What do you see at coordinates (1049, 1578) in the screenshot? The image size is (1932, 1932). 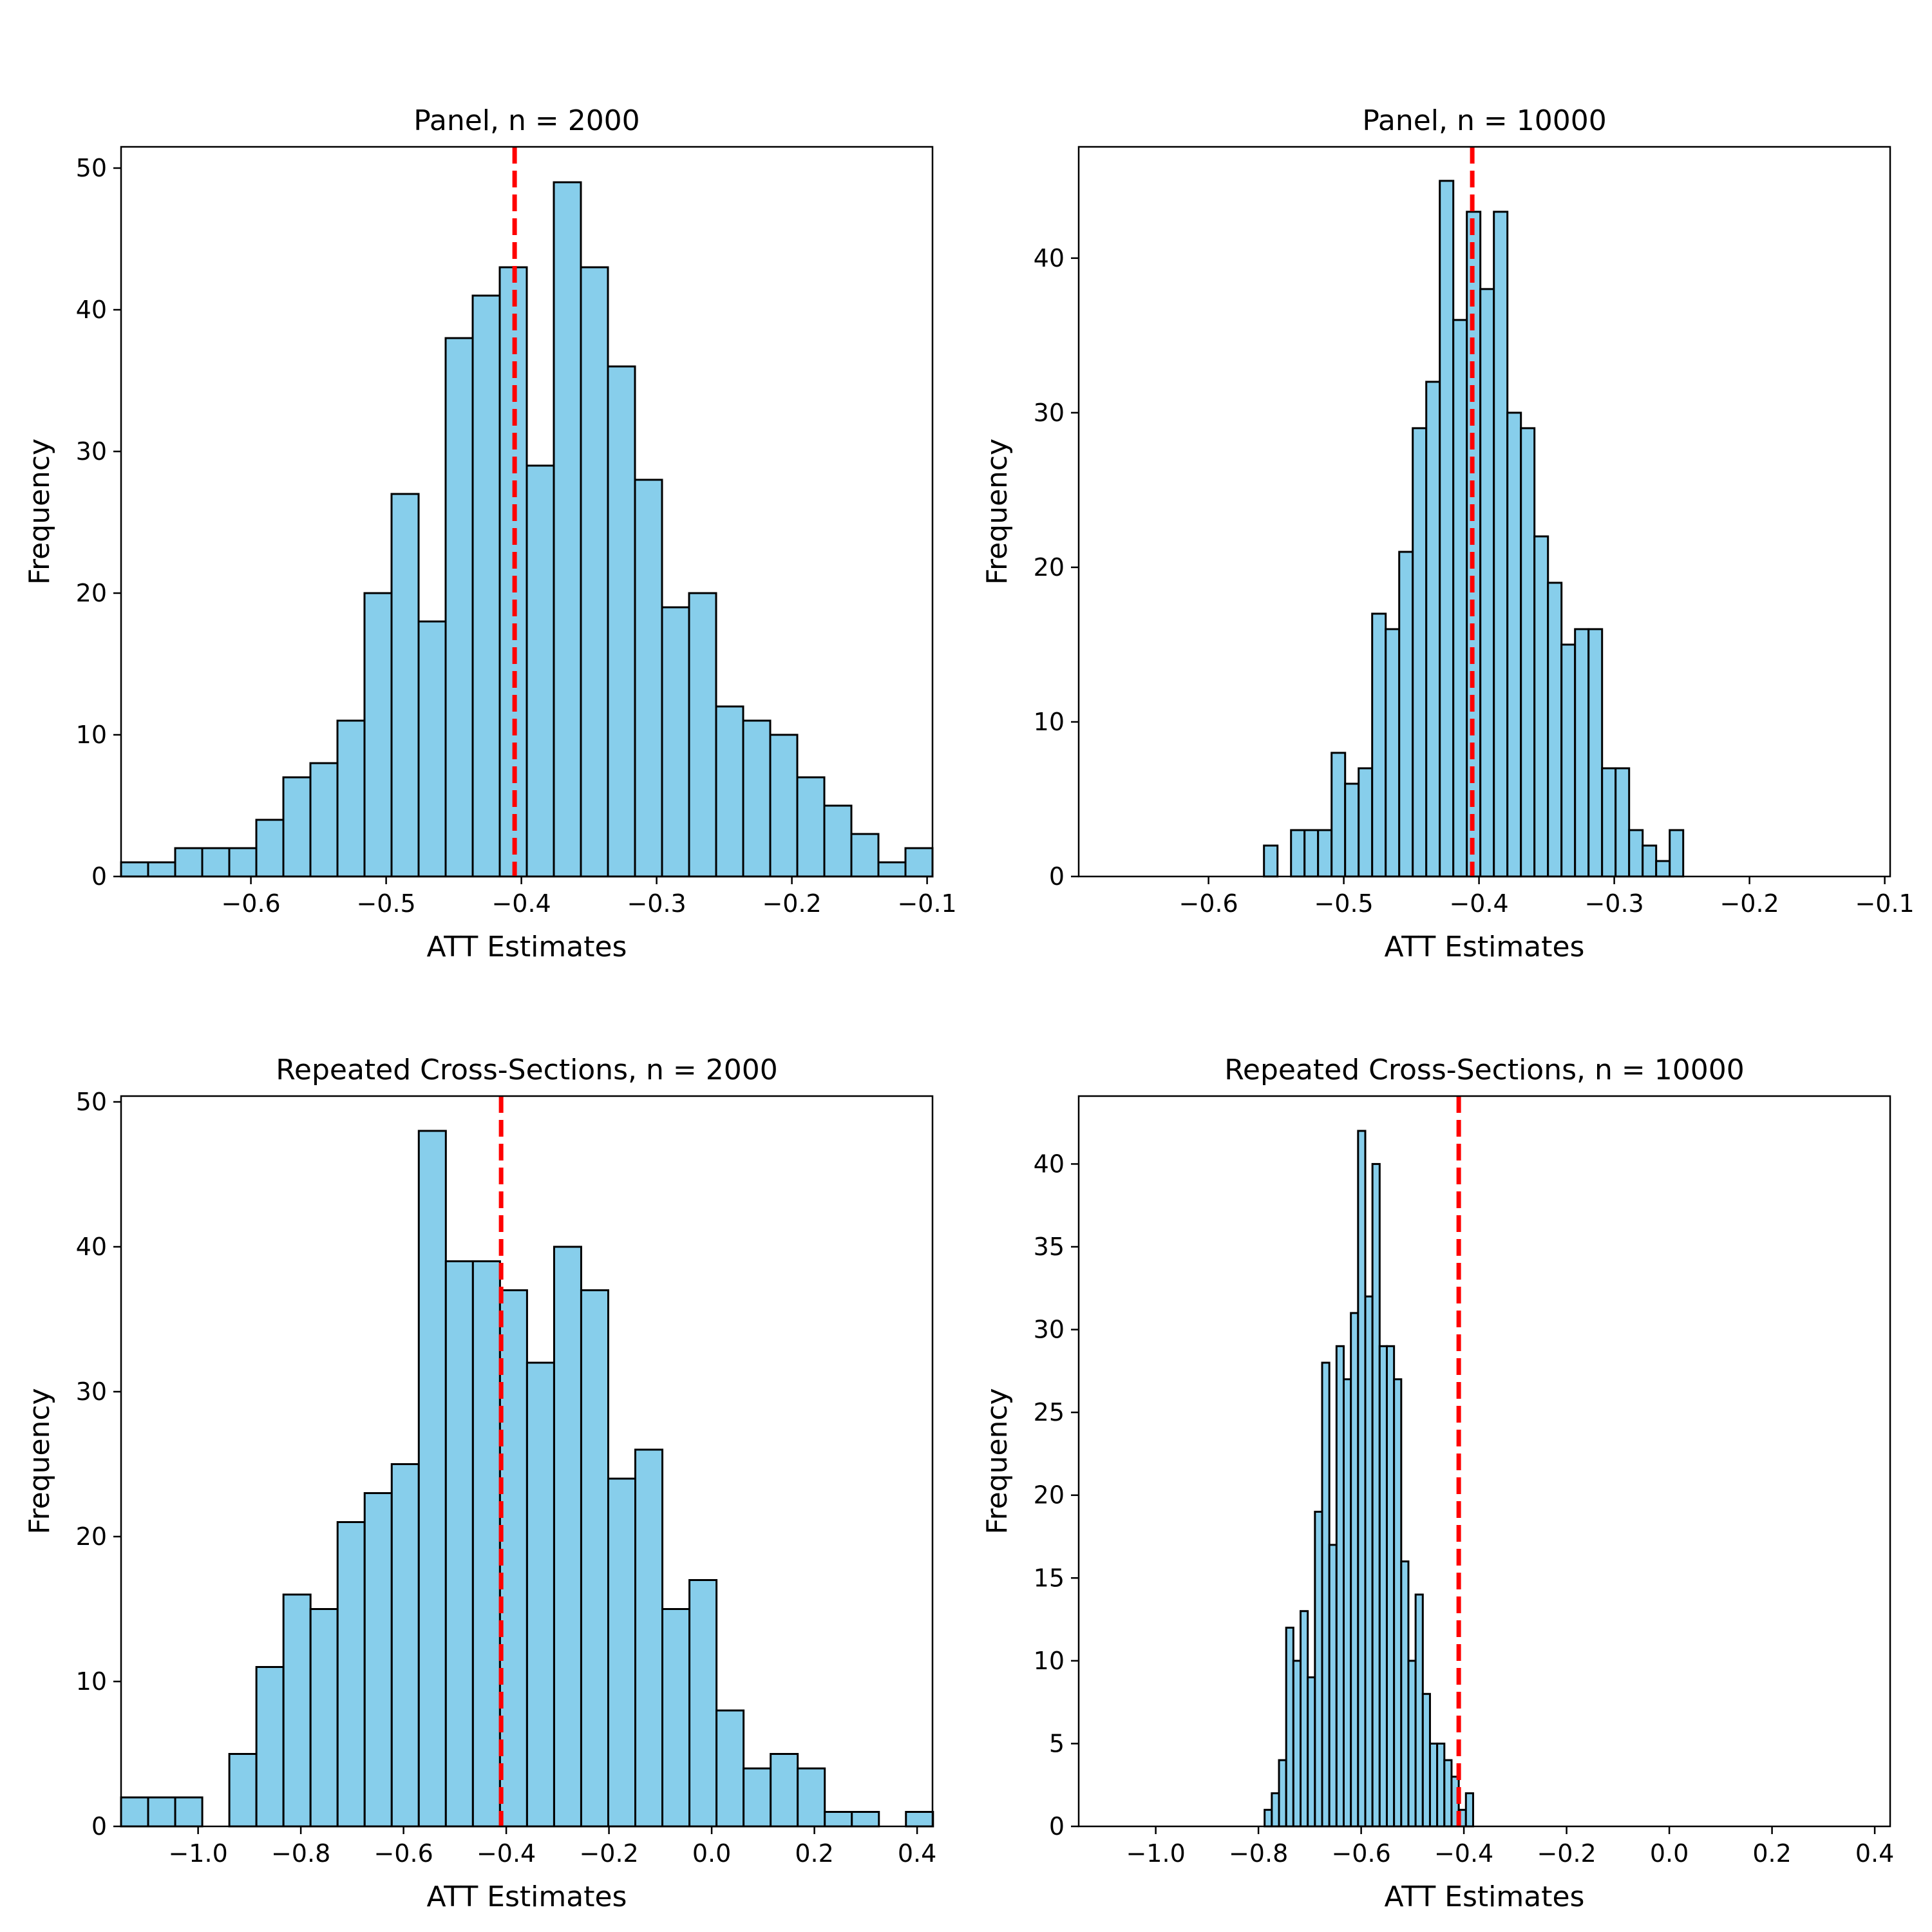 I see `y-tick-label: 15` at bounding box center [1049, 1578].